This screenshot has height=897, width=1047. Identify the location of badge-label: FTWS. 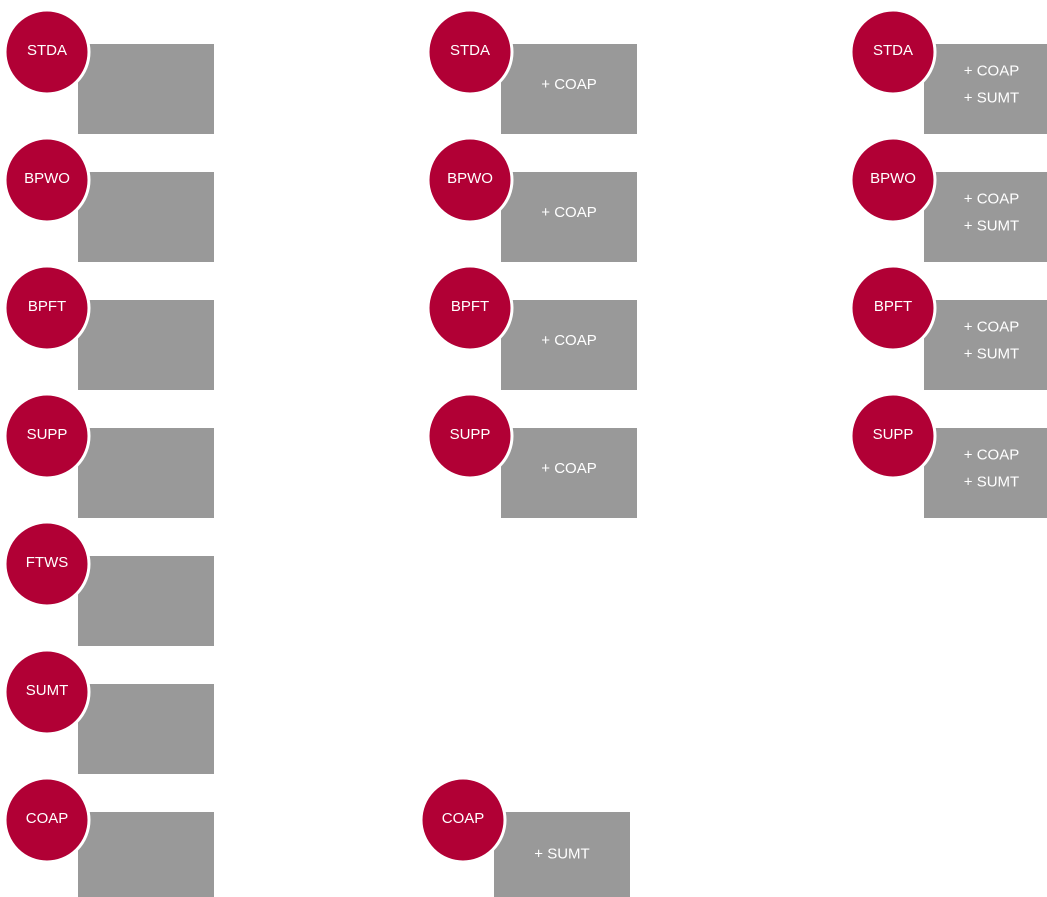
(47, 562).